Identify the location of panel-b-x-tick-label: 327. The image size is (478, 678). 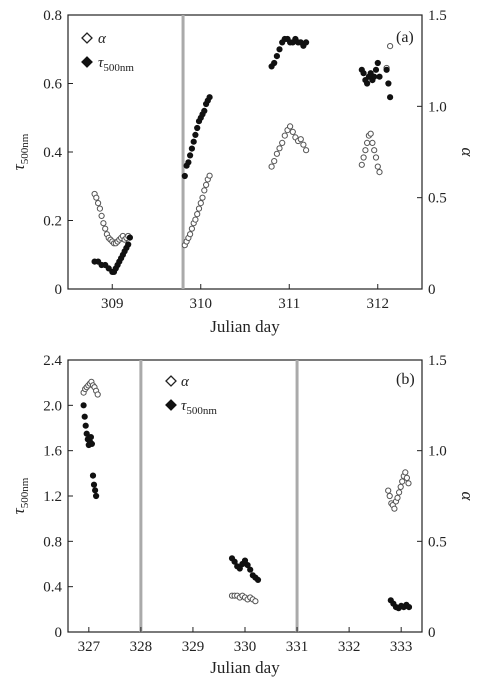
(89, 647).